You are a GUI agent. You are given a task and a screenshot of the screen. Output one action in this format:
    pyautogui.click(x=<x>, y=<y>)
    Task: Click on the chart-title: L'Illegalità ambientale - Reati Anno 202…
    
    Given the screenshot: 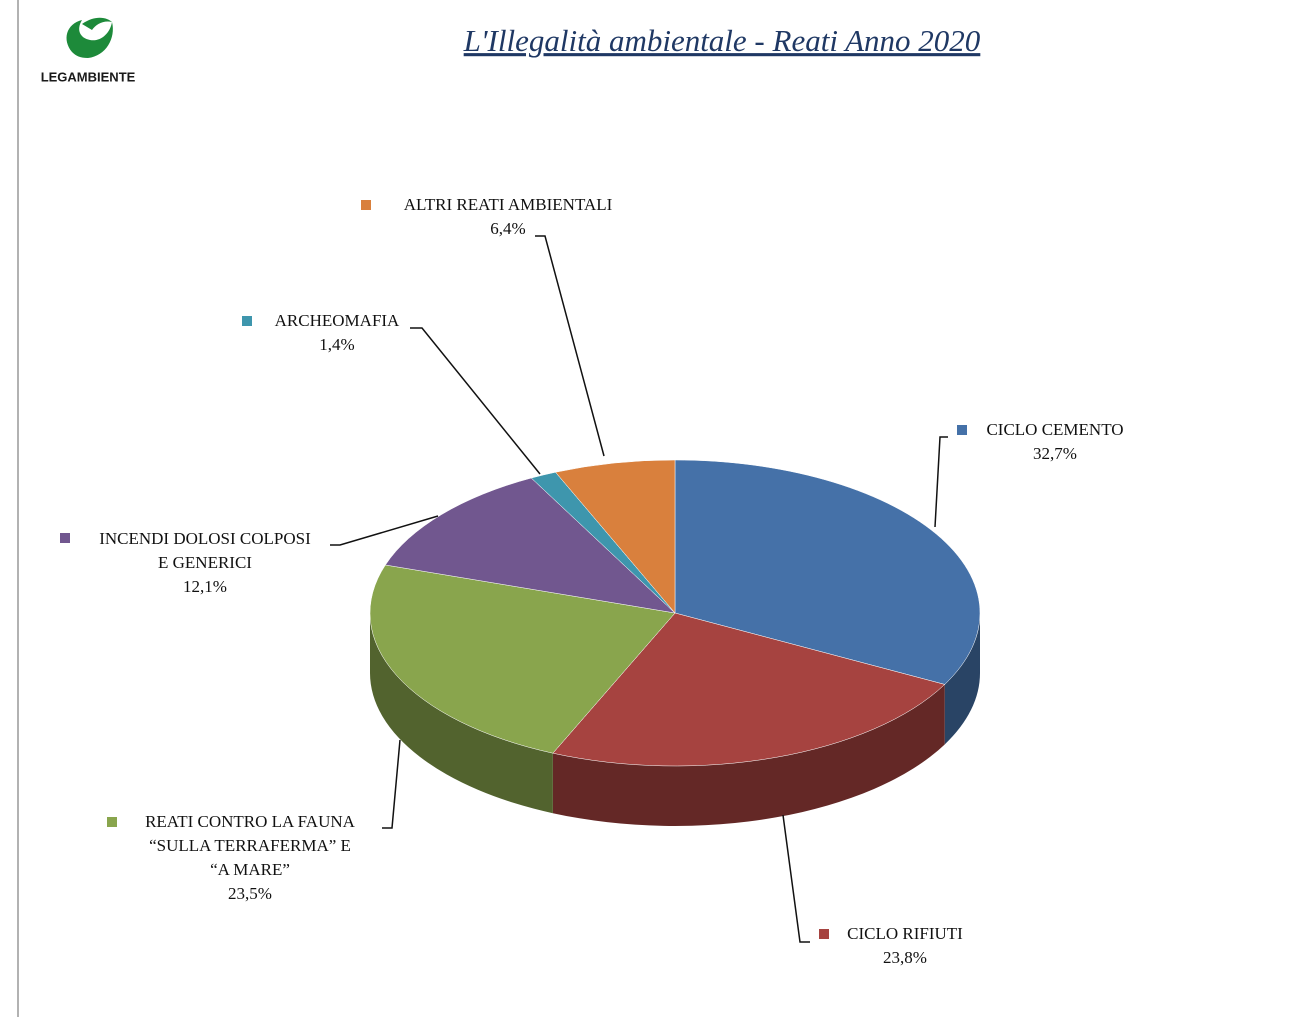 What is the action you would take?
    pyautogui.click(x=722, y=40)
    